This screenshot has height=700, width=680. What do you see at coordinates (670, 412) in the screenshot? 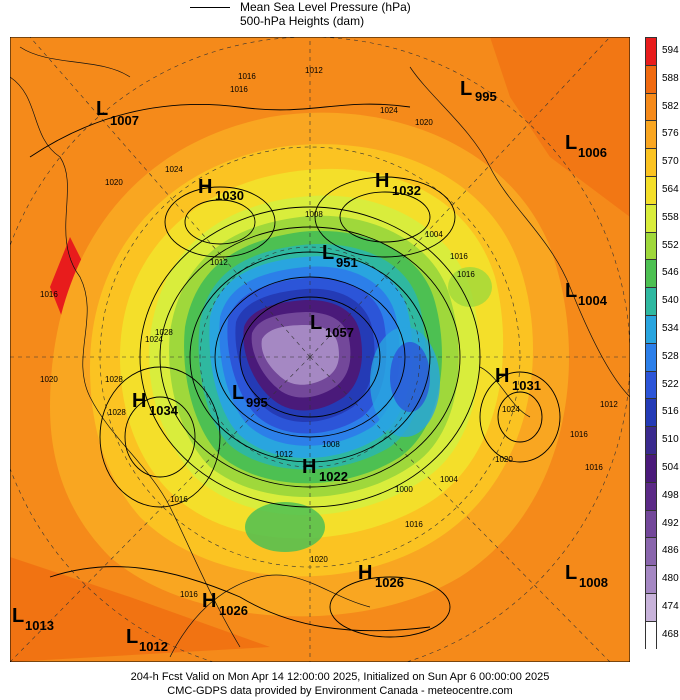
I see `colorbar-level-label: 516` at bounding box center [670, 412].